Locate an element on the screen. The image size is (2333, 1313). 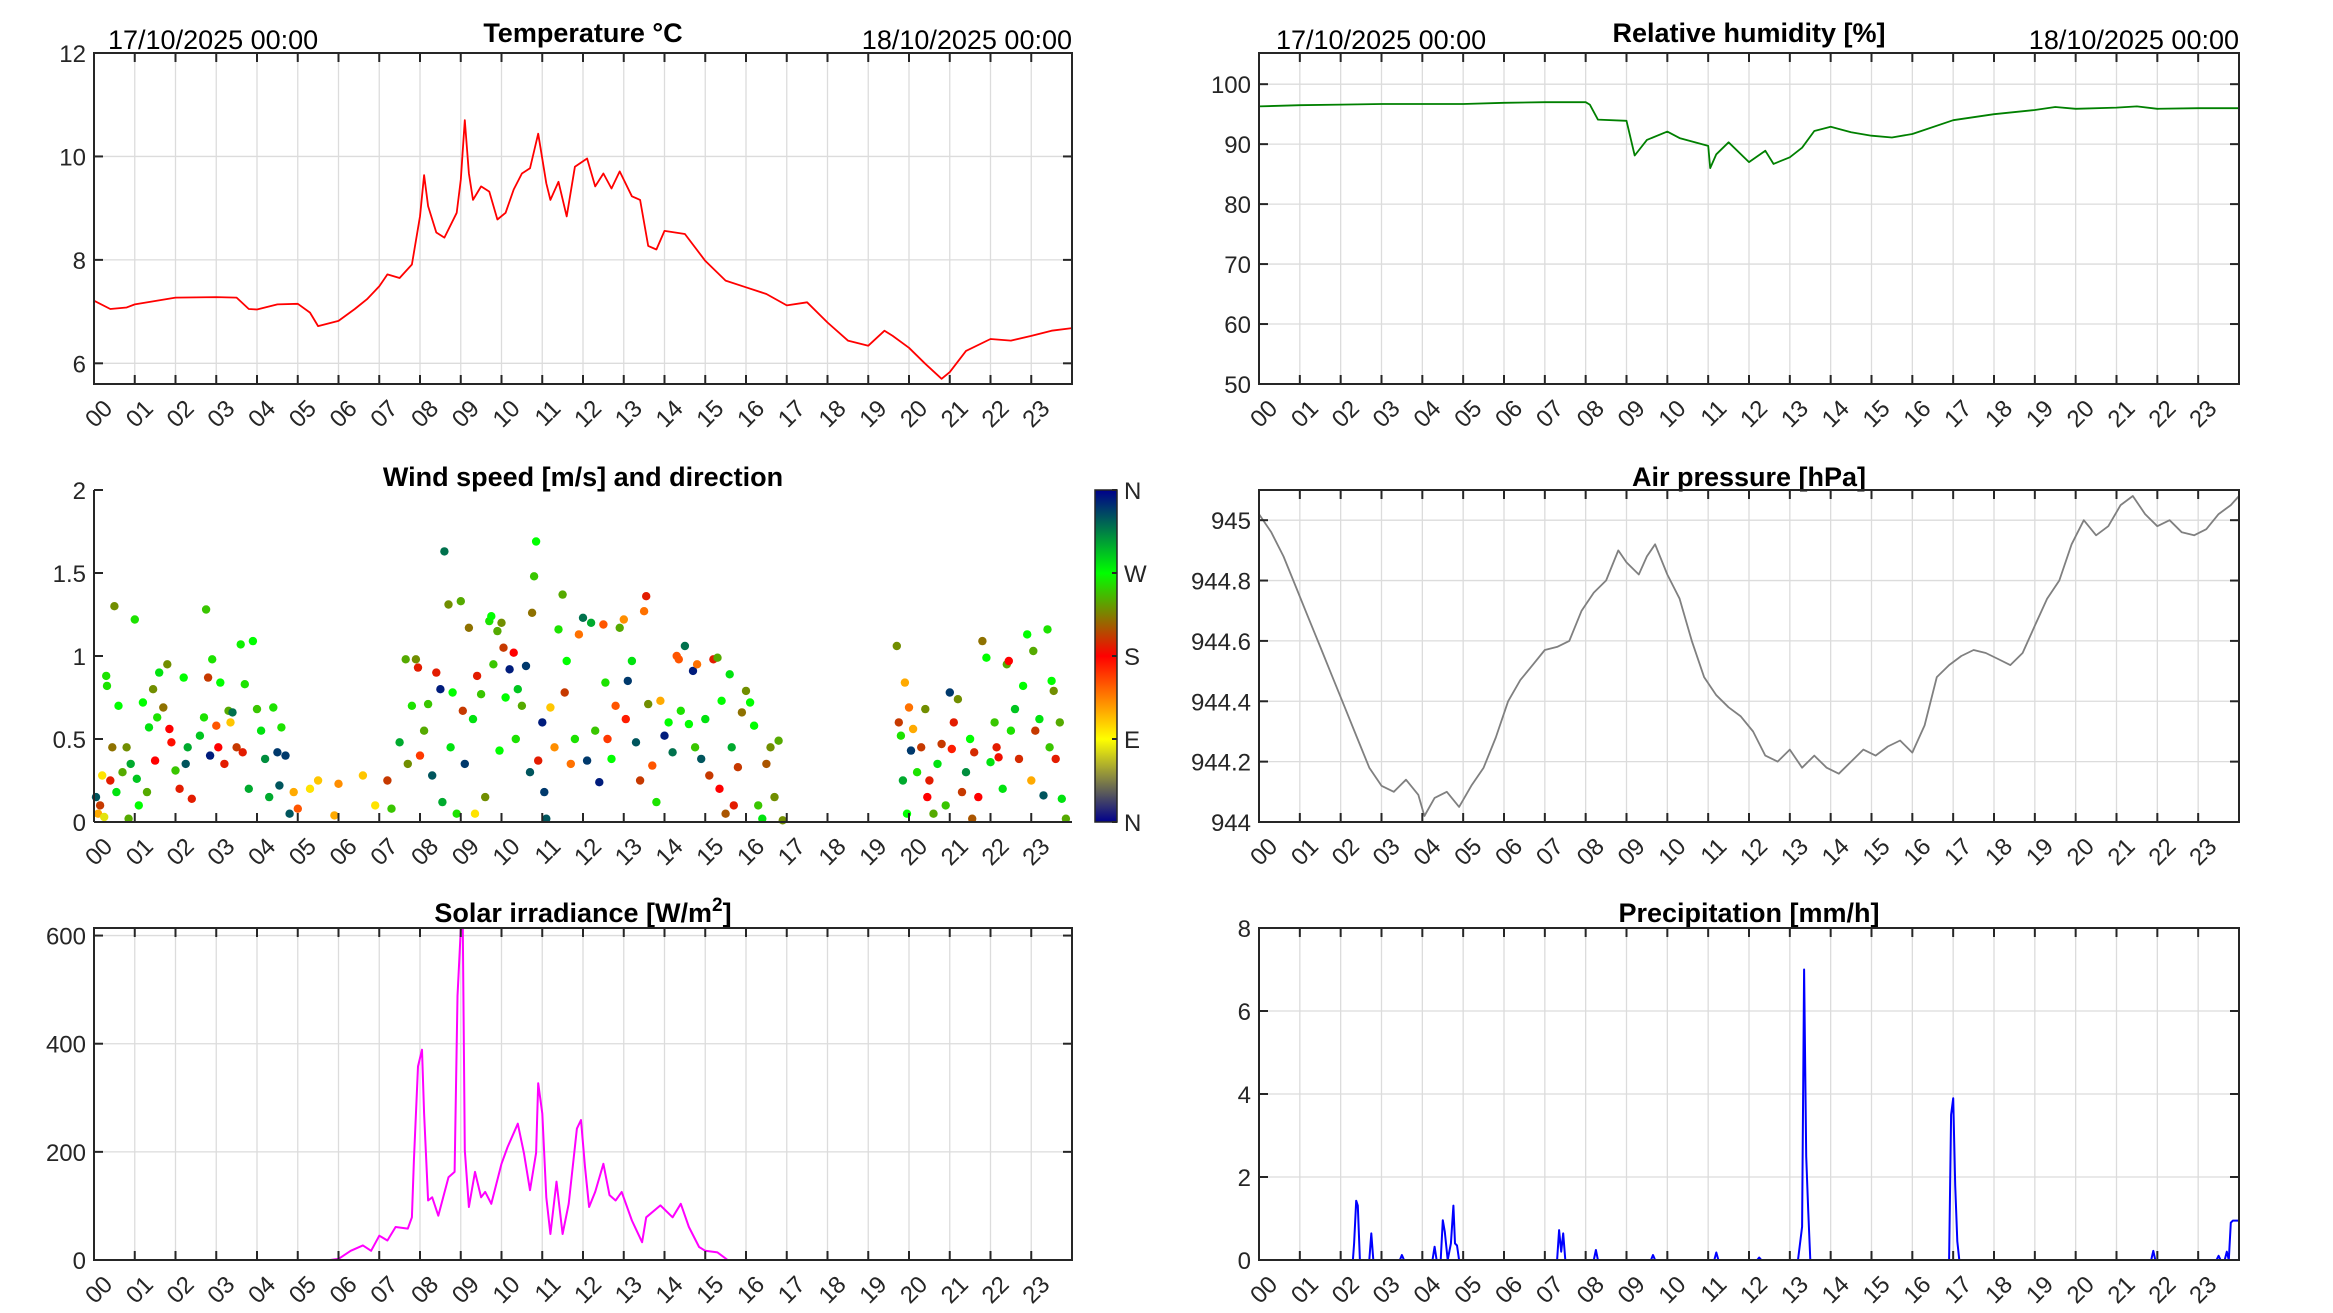
y-tick-label: 50 is located at coordinates (1237, 385).